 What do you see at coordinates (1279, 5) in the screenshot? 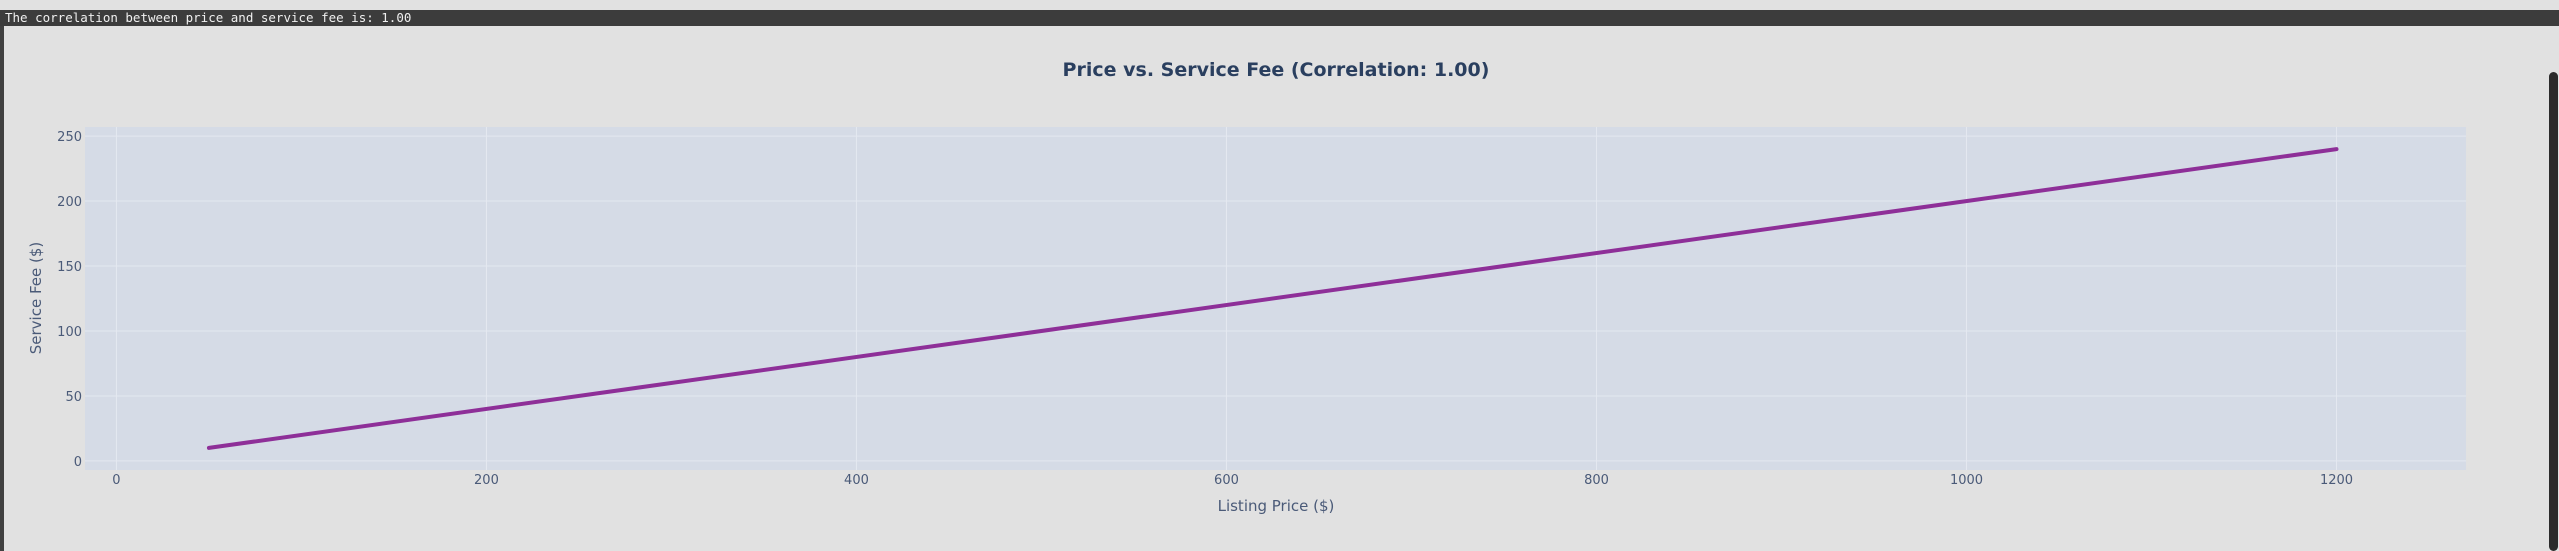
I see `top-strip` at bounding box center [1279, 5].